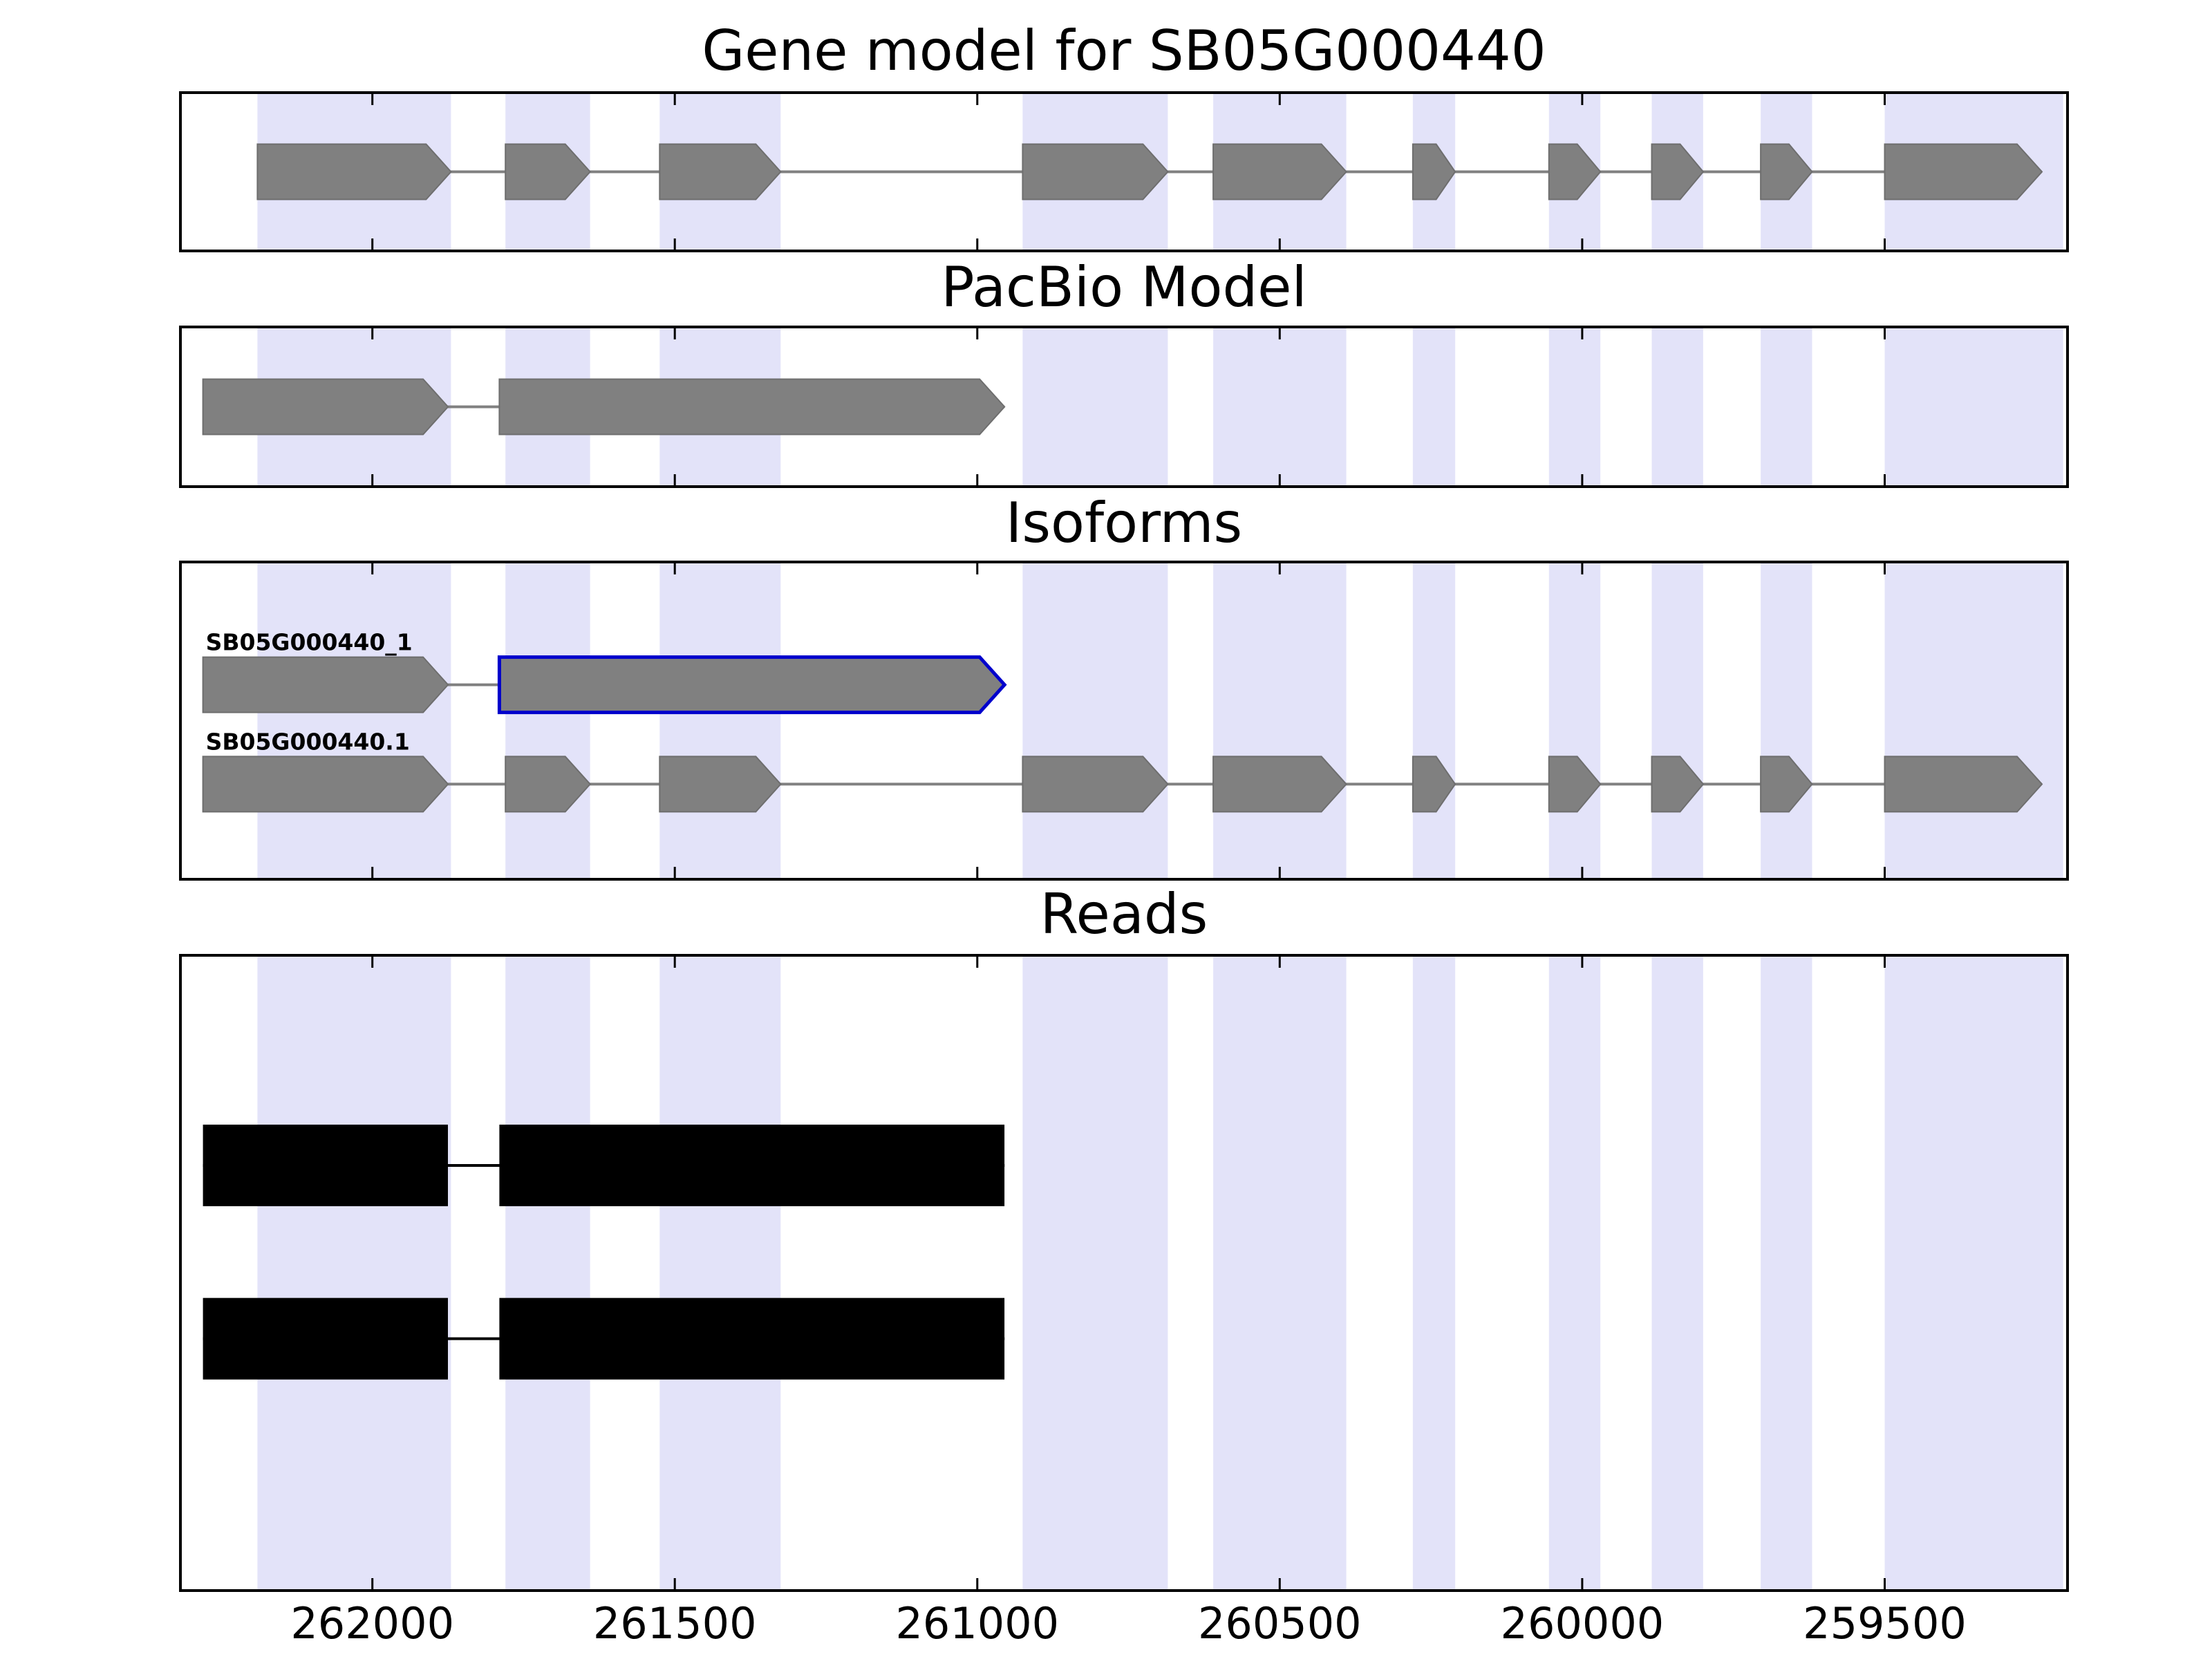 Image resolution: width=2212 pixels, height=1659 pixels. Describe the element at coordinates (1582, 1624) in the screenshot. I see `x-tick-label: 260000` at that location.